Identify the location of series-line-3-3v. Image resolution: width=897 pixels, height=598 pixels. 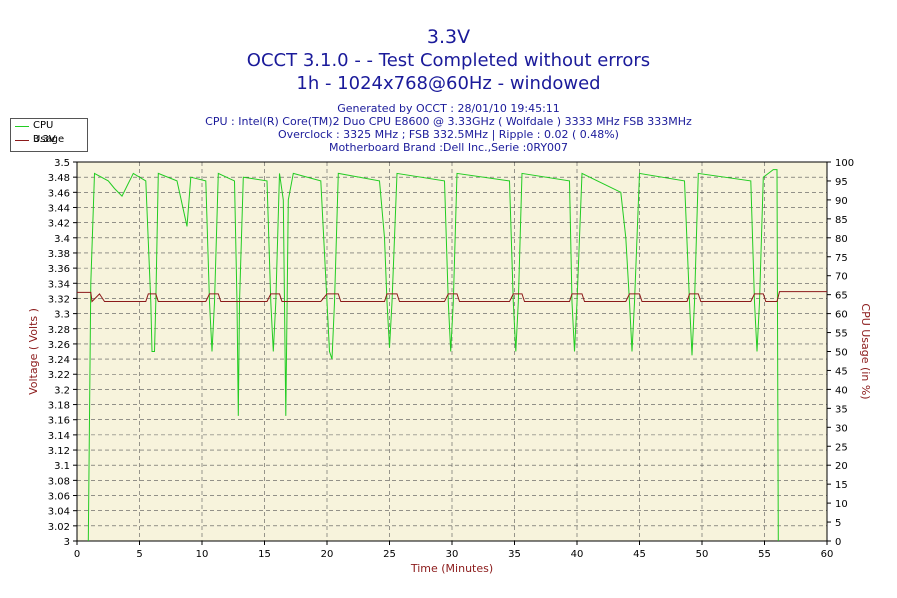
(452, 297).